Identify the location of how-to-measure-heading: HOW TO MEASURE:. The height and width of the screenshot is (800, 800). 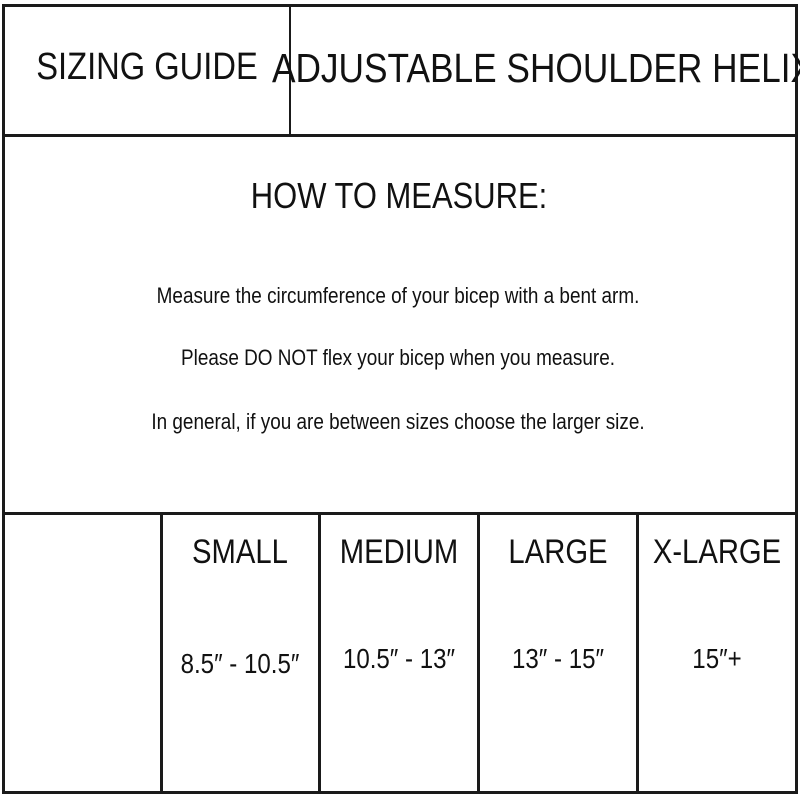
(399, 195).